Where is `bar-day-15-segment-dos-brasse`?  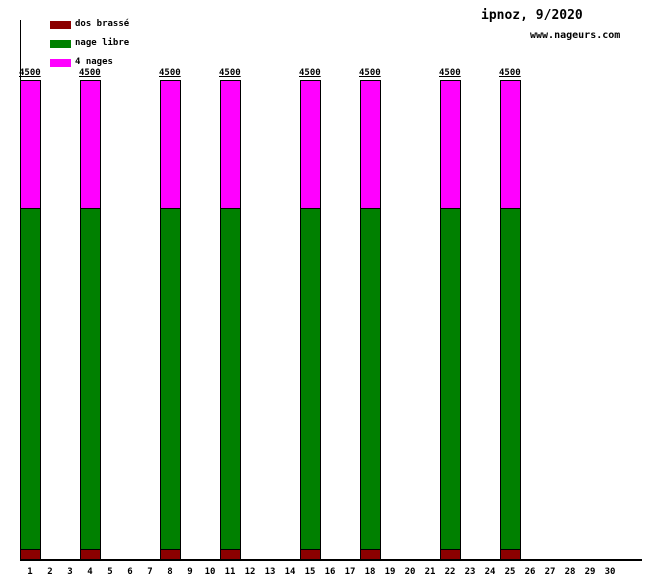
bar-day-15-segment-dos-brasse is located at coordinates (310, 554).